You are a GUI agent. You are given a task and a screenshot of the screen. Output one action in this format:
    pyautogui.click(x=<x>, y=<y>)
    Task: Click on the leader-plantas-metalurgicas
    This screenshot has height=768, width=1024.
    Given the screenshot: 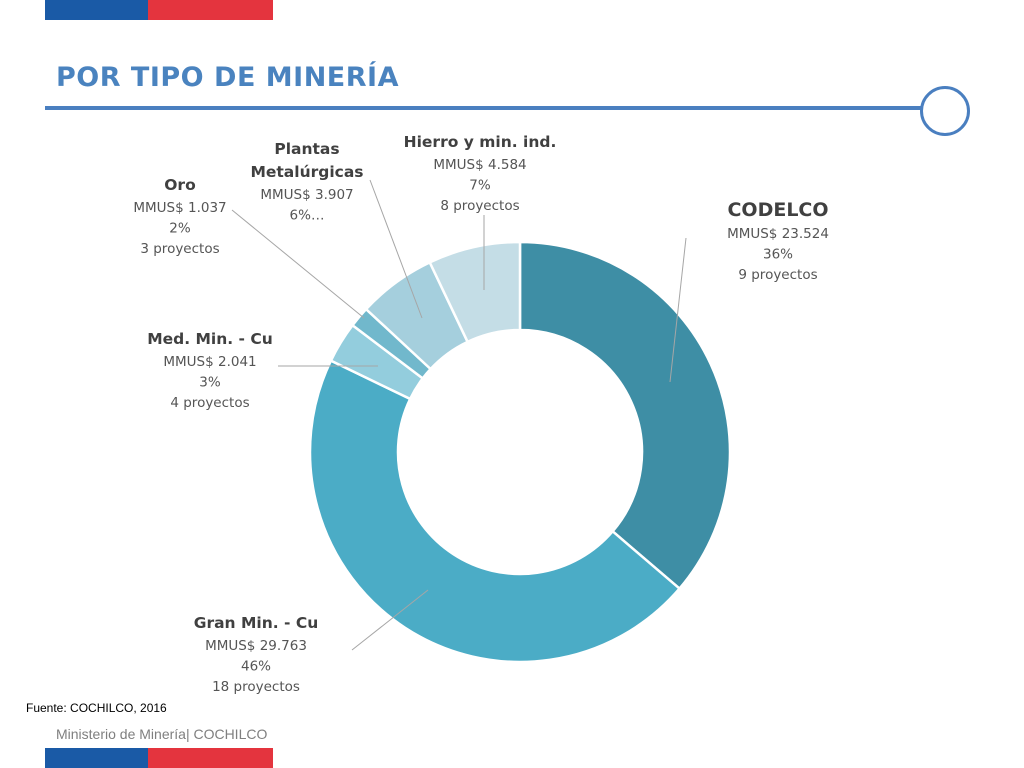 What is the action you would take?
    pyautogui.click(x=396, y=249)
    